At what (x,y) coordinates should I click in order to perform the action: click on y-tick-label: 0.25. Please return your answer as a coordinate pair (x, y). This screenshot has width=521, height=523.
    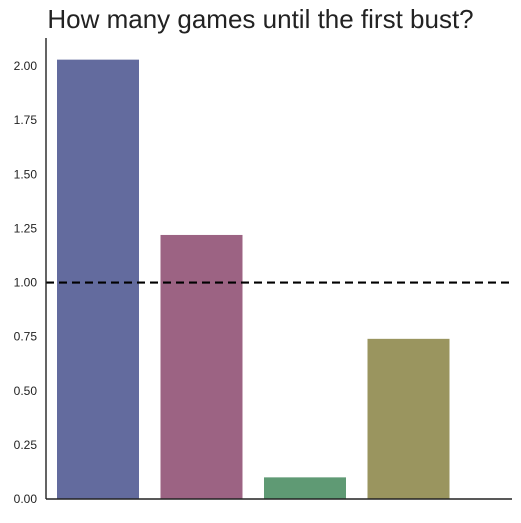
    Looking at the image, I should click on (26, 445).